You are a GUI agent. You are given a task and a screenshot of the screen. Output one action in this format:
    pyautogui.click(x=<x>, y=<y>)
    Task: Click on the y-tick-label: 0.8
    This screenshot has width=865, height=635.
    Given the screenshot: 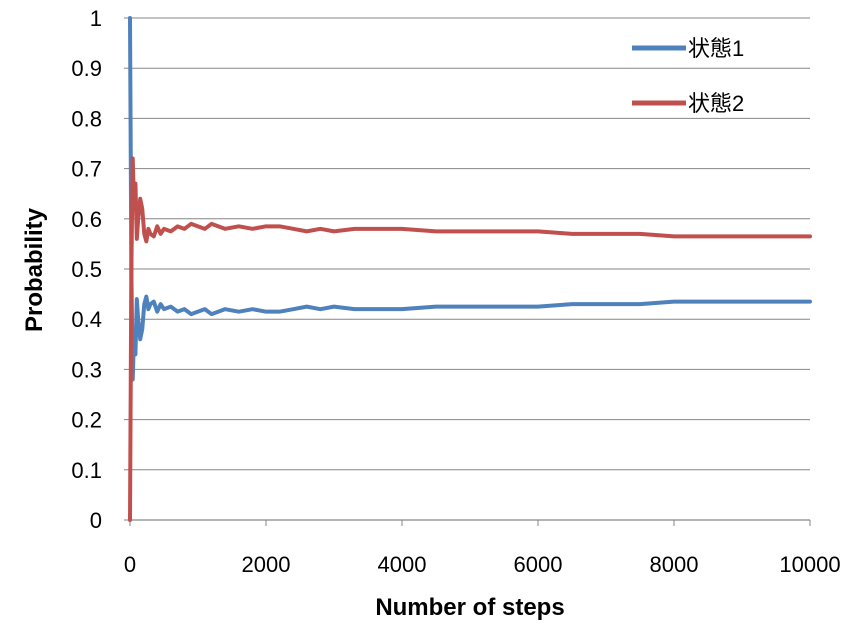 What is the action you would take?
    pyautogui.click(x=86, y=118)
    